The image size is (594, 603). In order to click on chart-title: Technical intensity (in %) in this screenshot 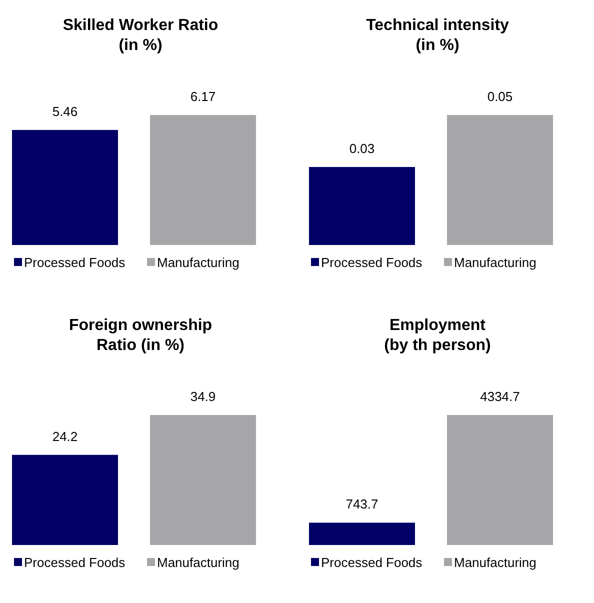, I will do `click(438, 35)`.